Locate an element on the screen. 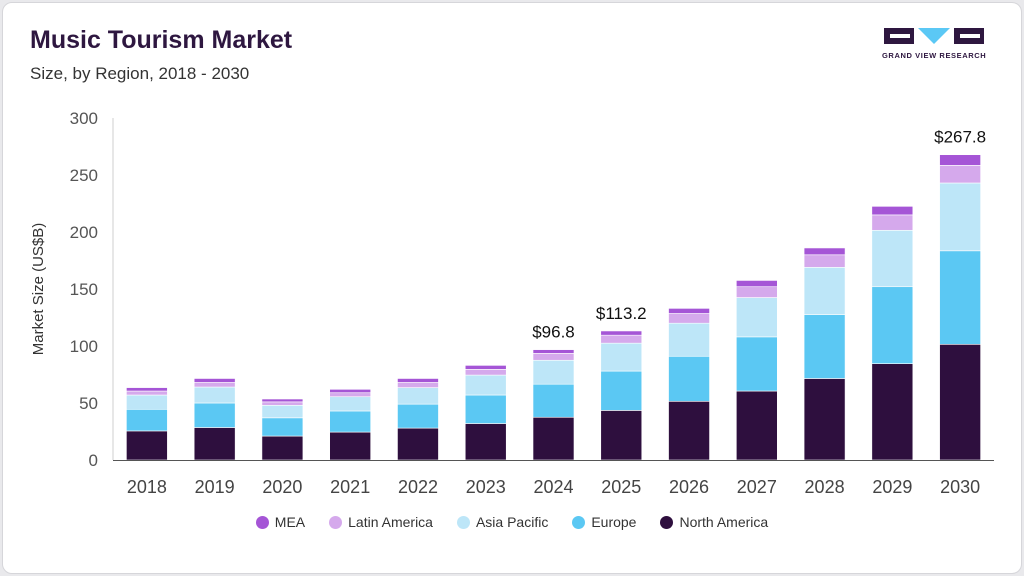 This screenshot has height=576, width=1024. legend-item-mea: MEA is located at coordinates (280, 522).